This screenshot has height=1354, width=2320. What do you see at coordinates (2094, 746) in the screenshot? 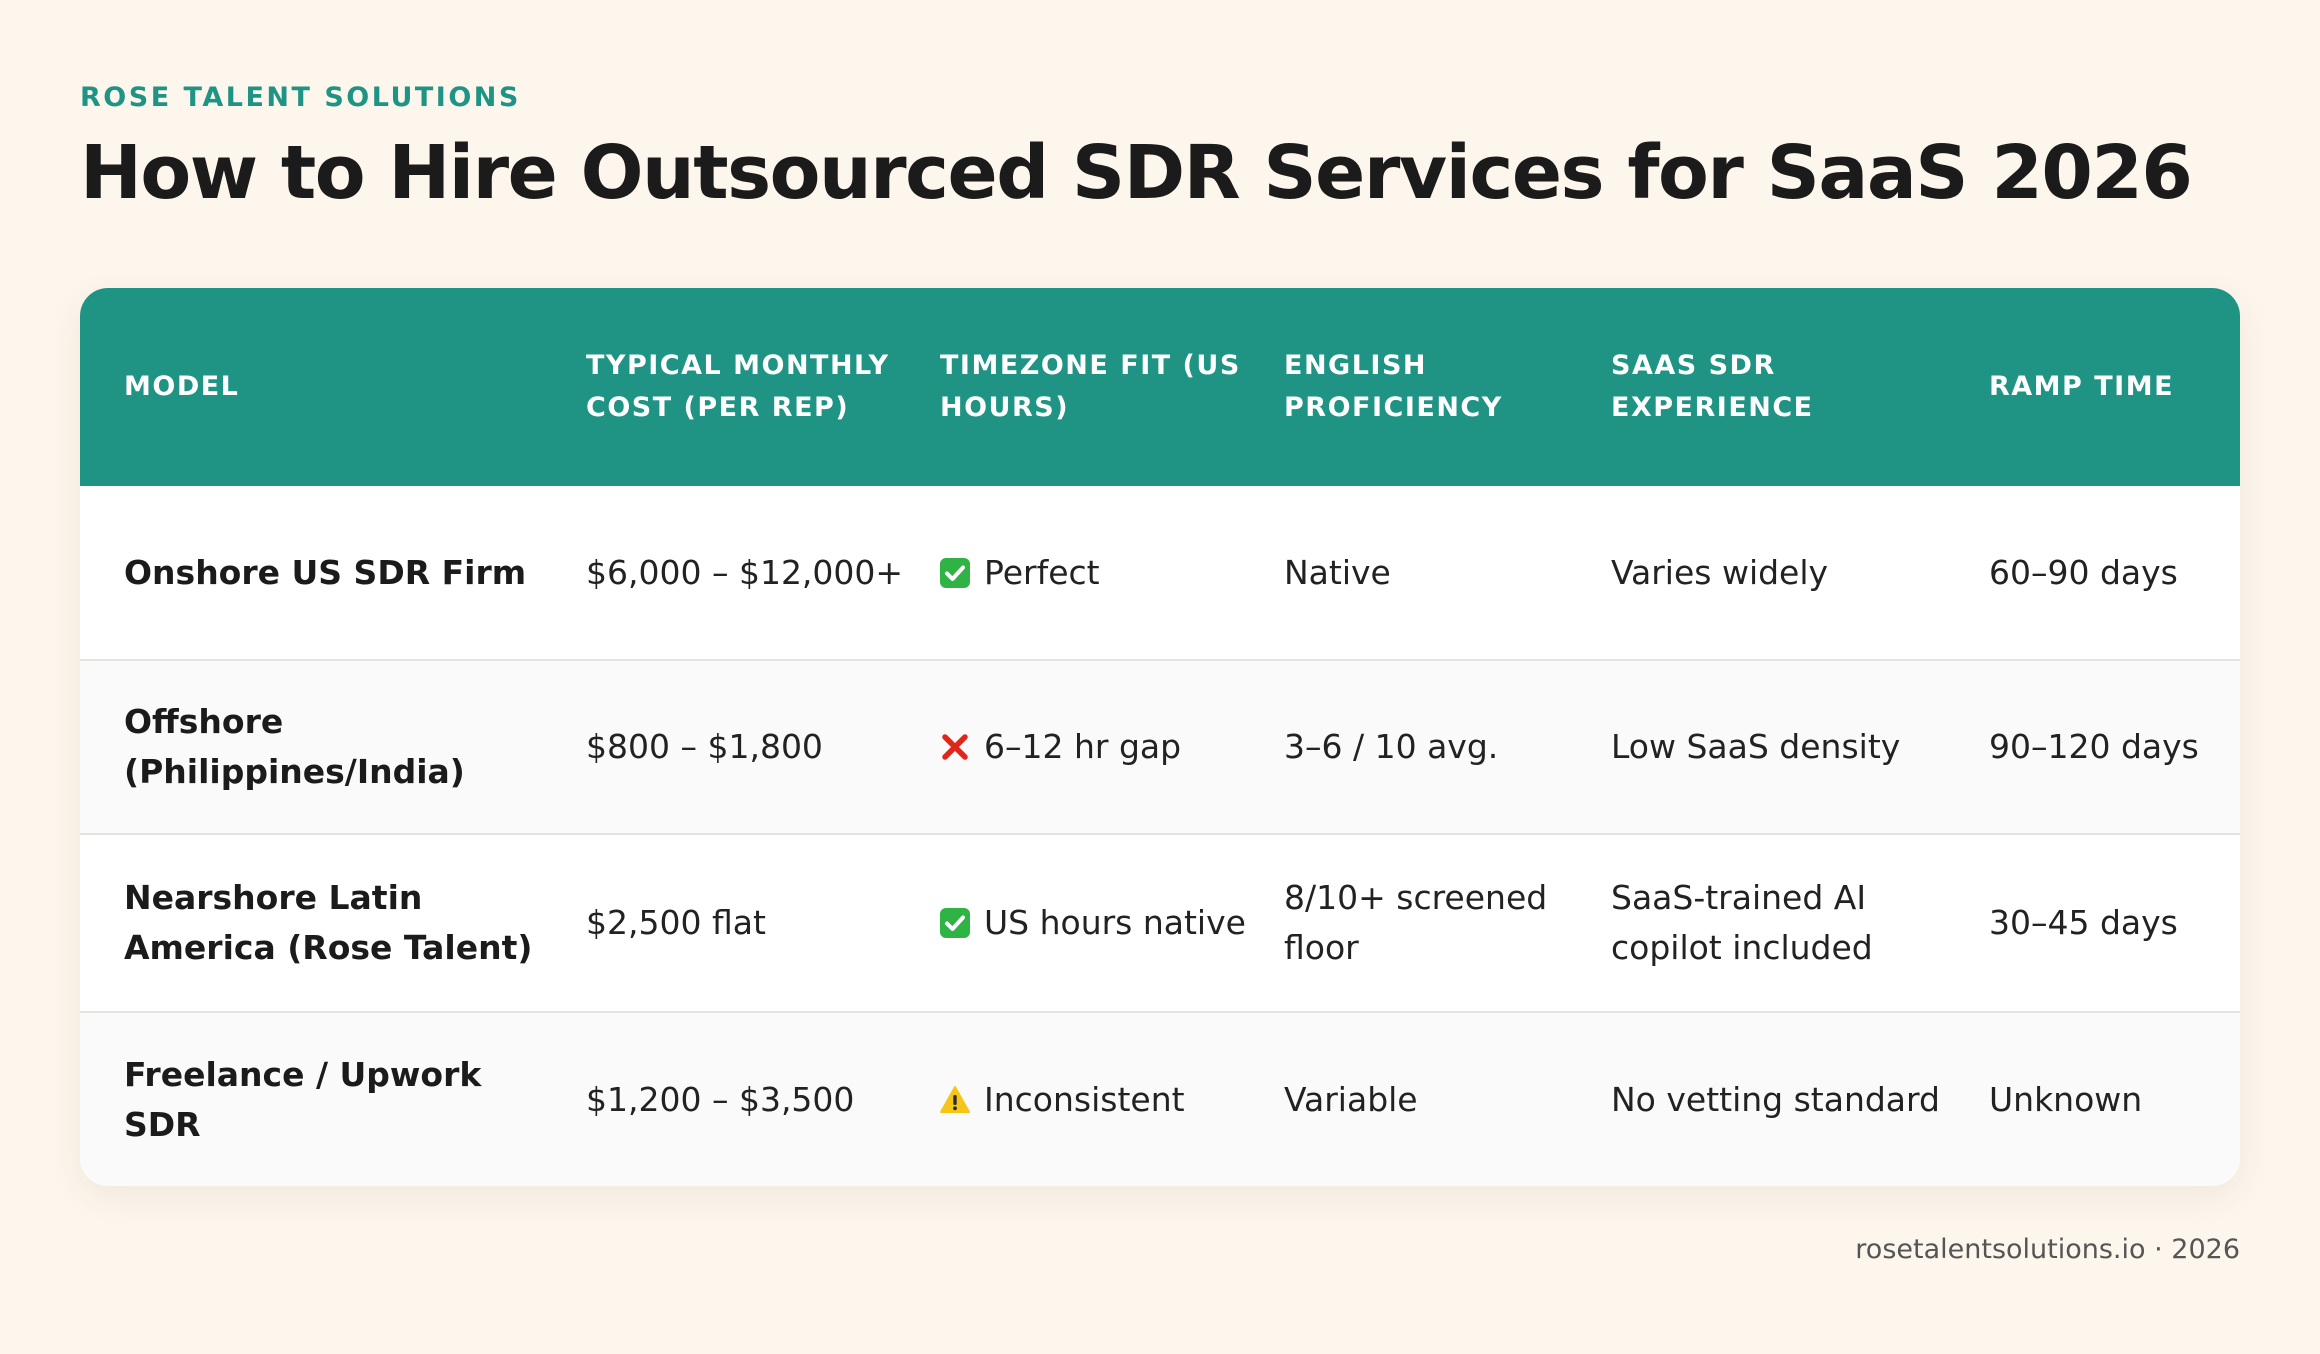
I see `cell-ramp: 90–120 days` at bounding box center [2094, 746].